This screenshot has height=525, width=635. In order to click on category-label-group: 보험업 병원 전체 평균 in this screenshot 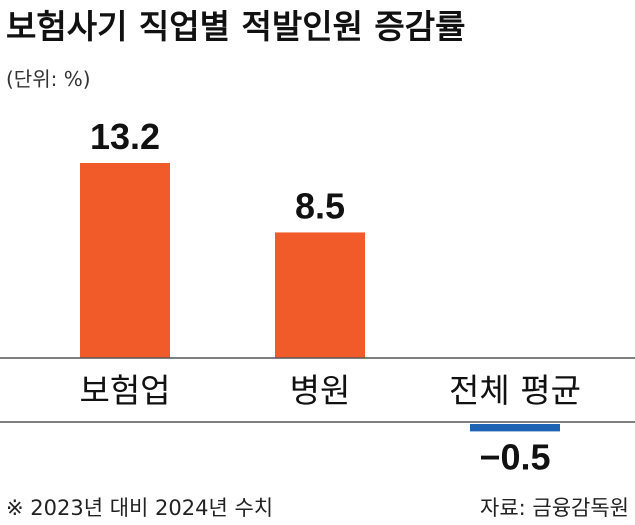, I will do `click(330, 390)`.